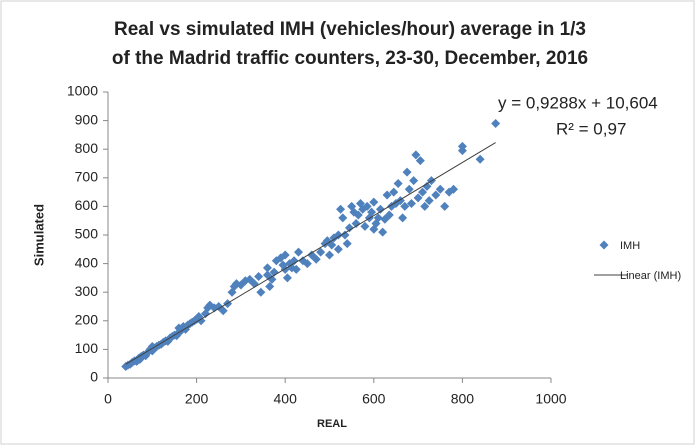 The width and height of the screenshot is (696, 446). Describe the element at coordinates (650, 276) in the screenshot. I see `legend-label: Linear (IMH)` at that location.